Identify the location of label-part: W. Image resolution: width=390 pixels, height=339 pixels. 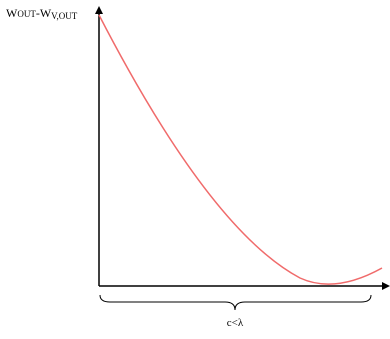
(12, 13).